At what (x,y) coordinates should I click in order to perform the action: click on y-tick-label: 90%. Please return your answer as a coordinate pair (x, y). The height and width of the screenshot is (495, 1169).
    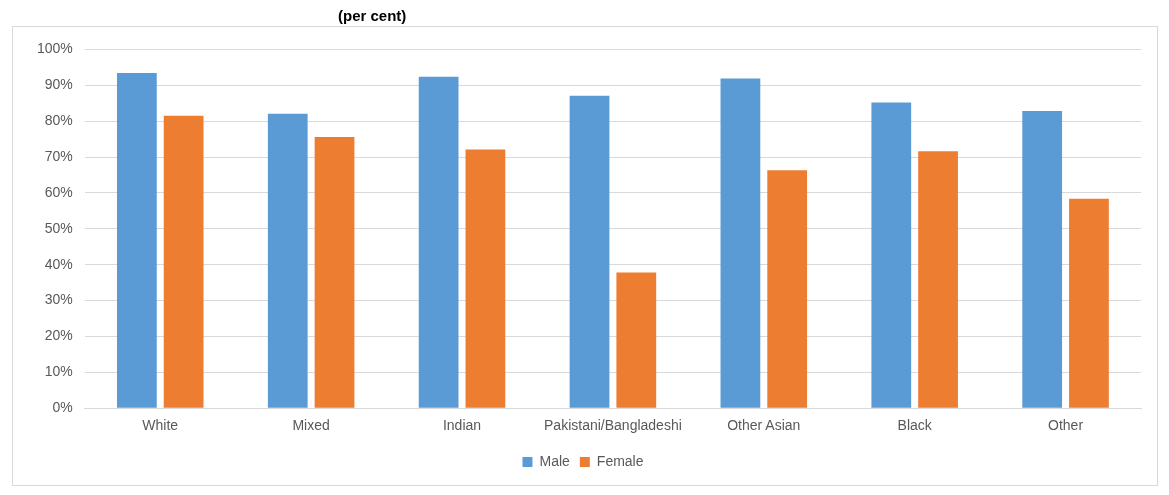
    Looking at the image, I should click on (58, 84).